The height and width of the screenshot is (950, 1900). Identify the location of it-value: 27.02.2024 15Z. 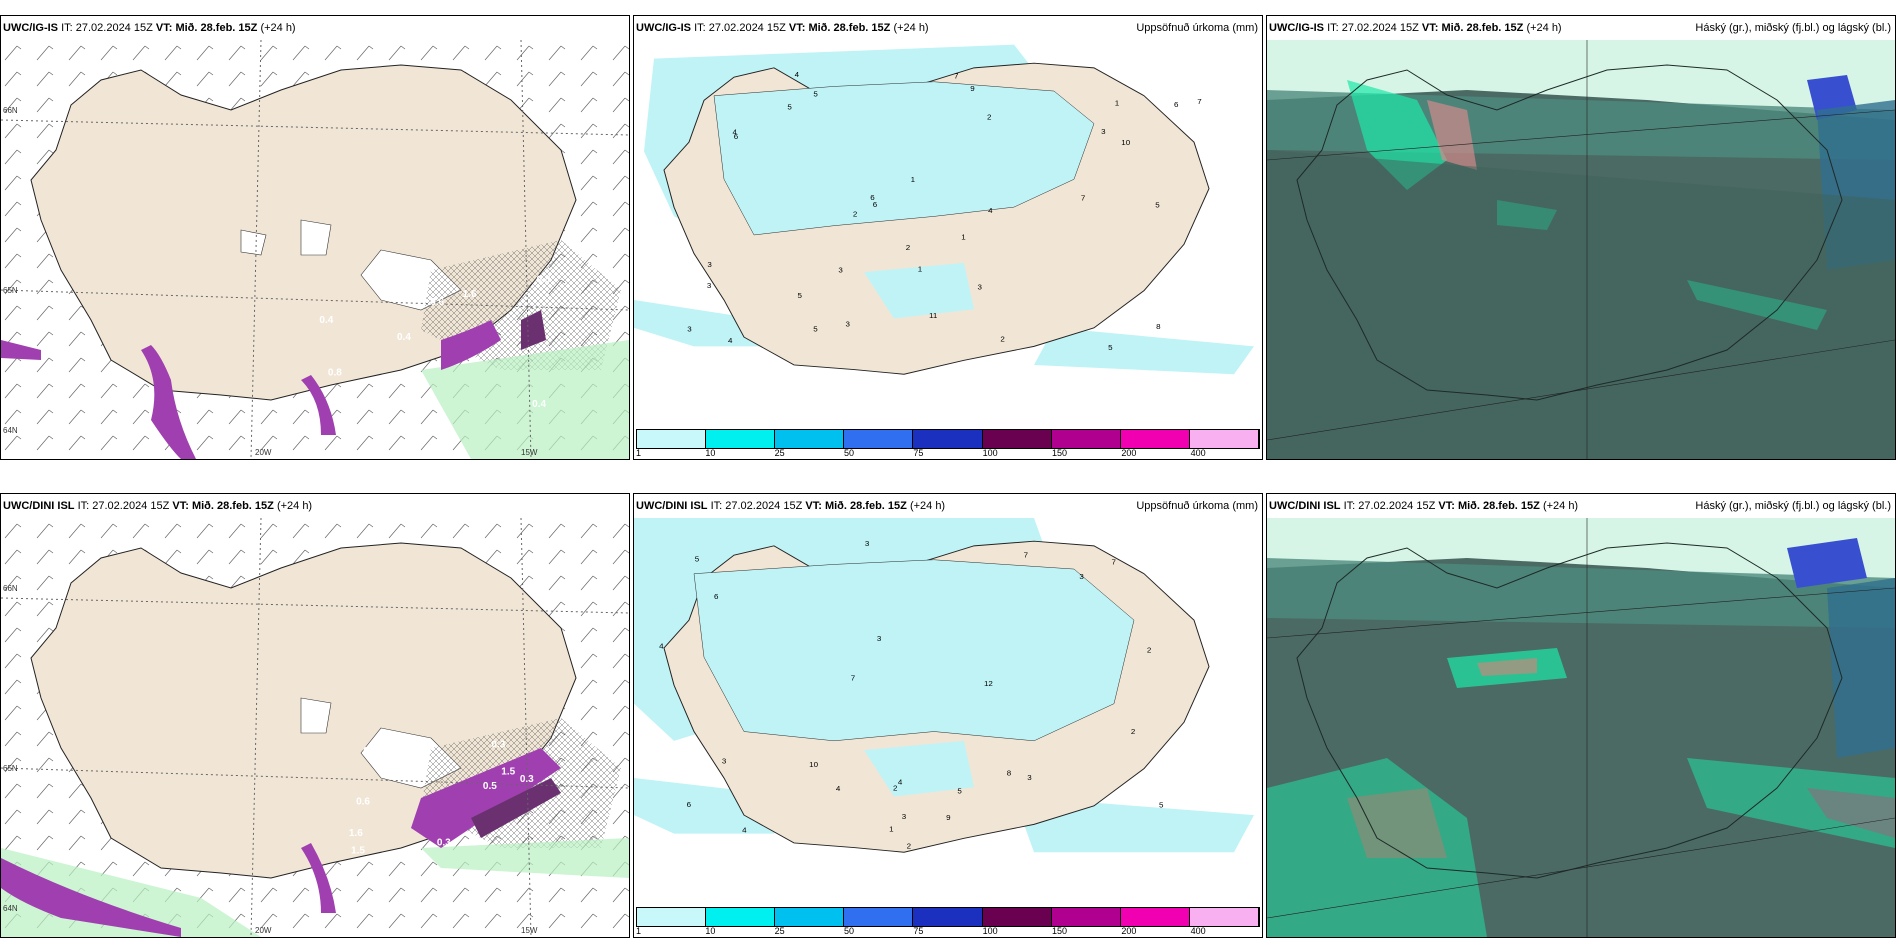
(747, 28).